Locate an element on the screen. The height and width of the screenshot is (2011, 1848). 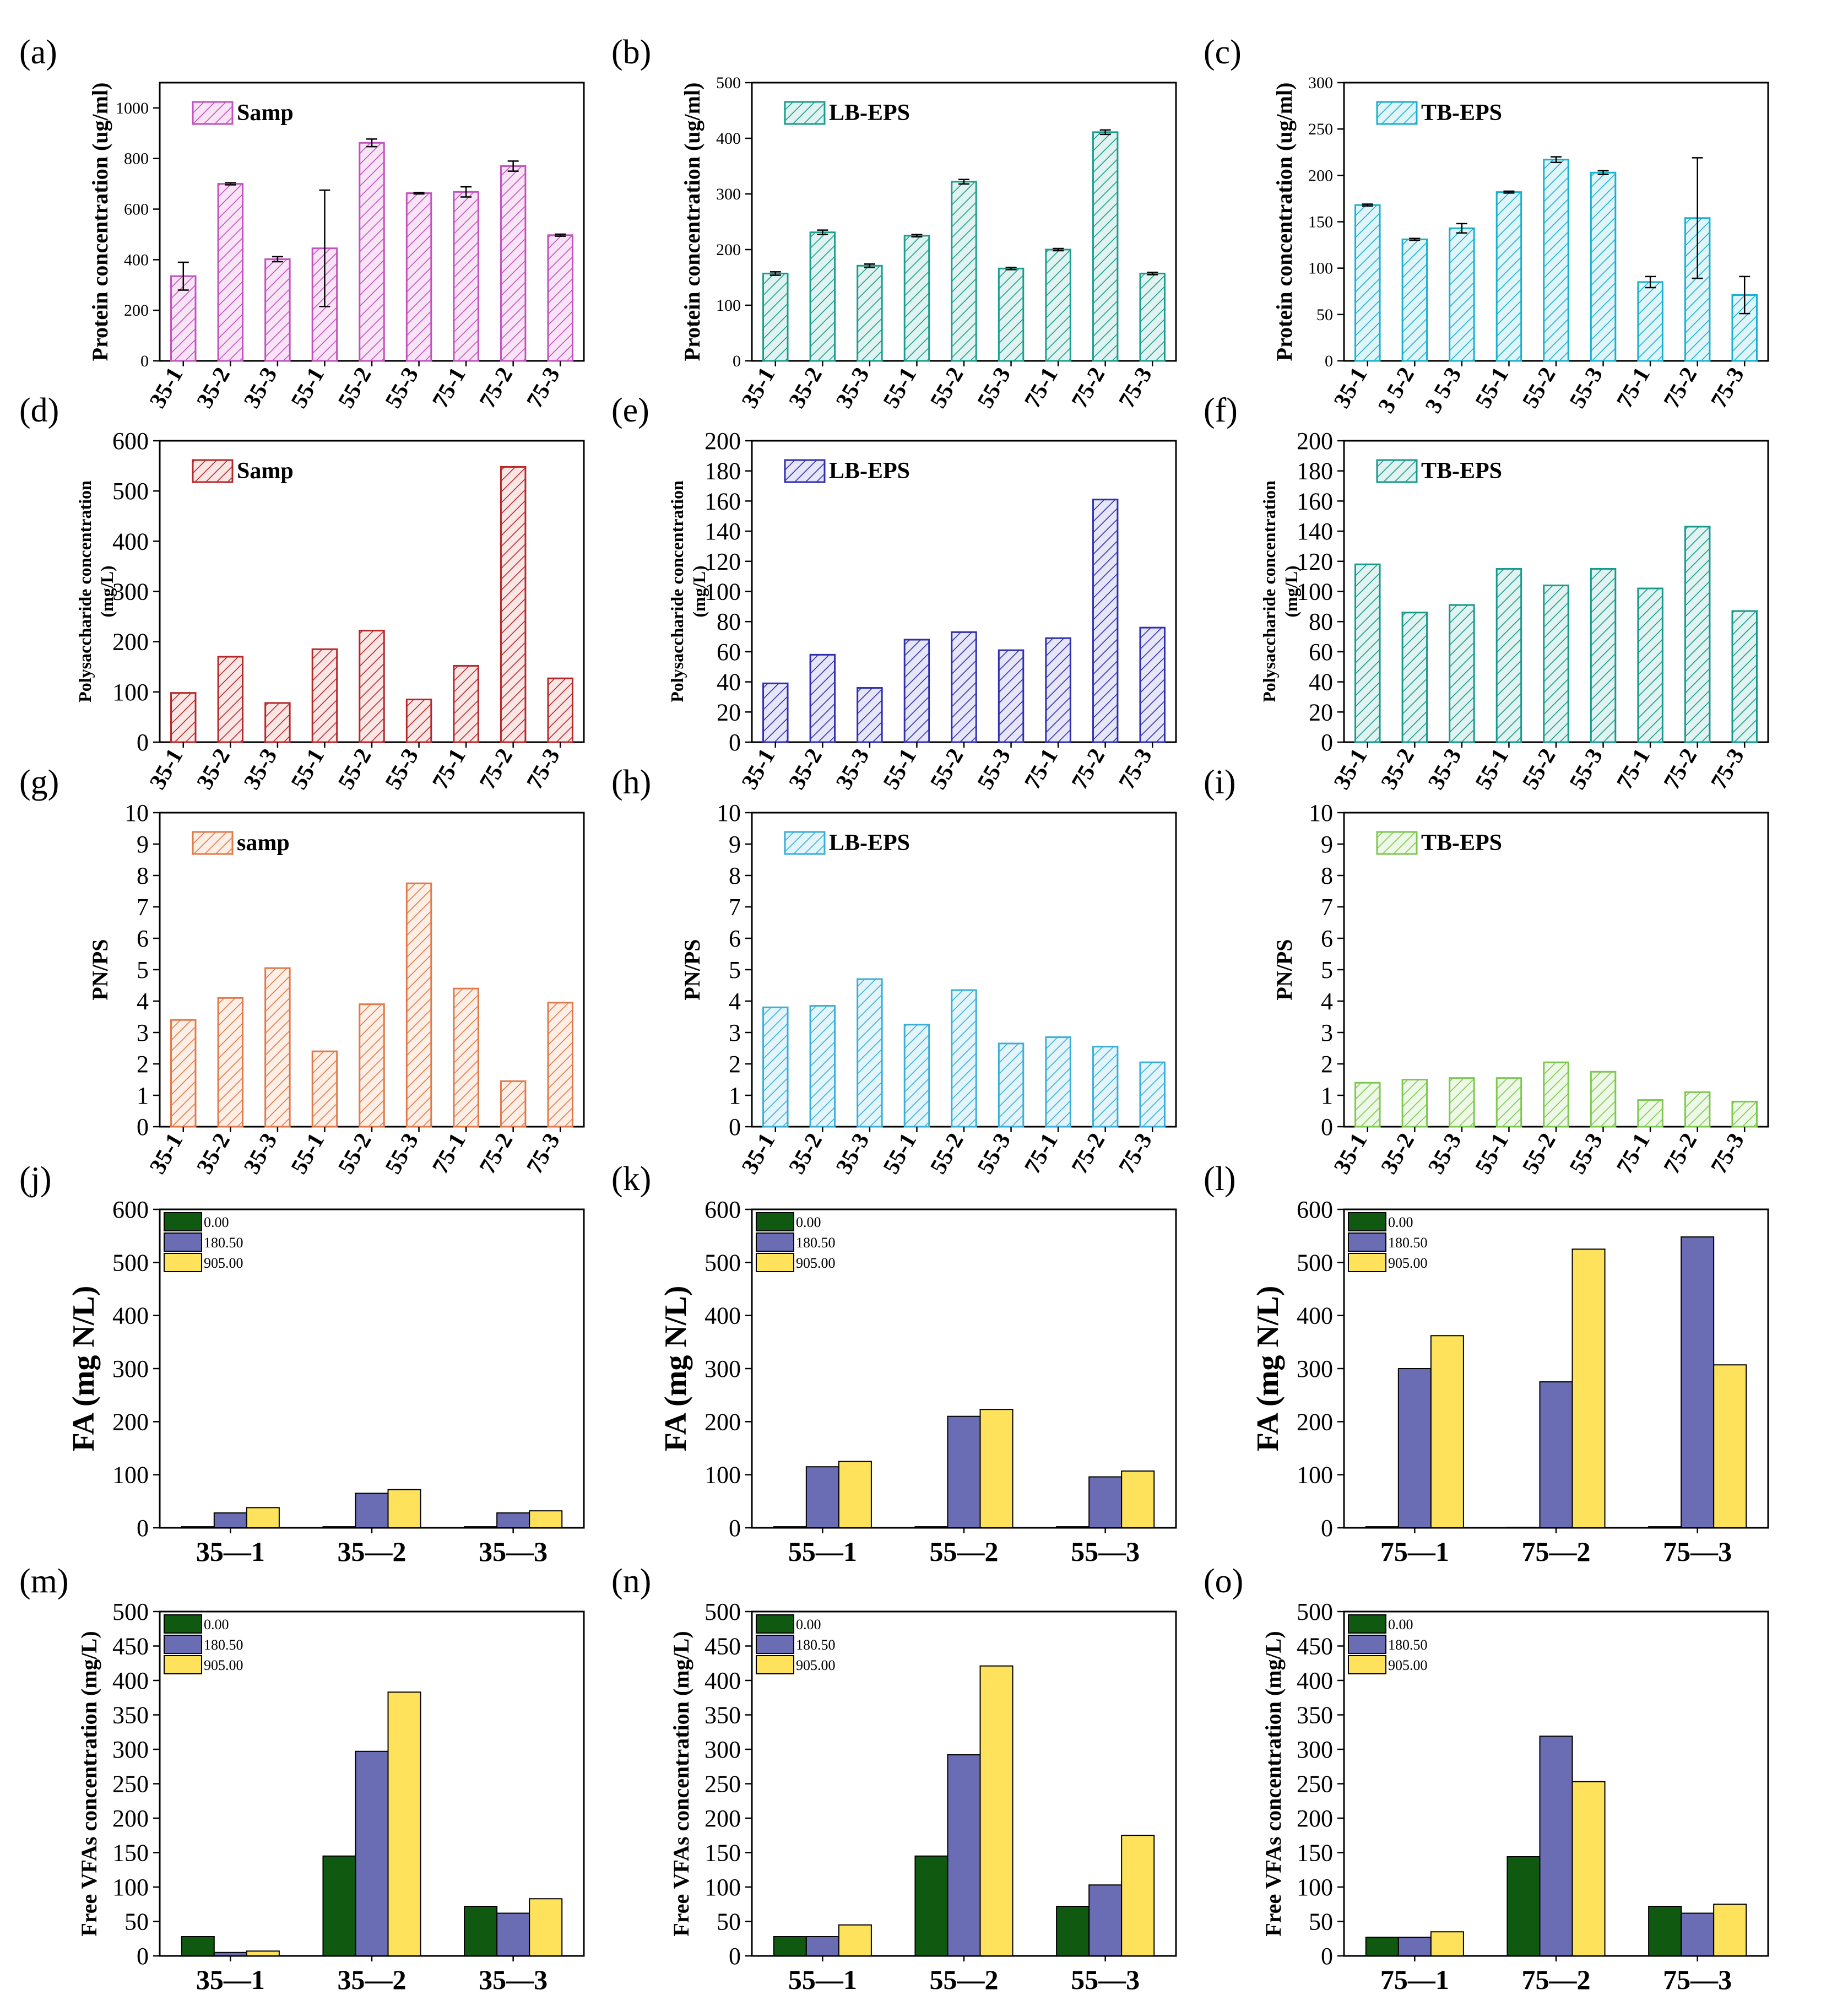
y-tick-label: 10 is located at coordinates (1321, 812).